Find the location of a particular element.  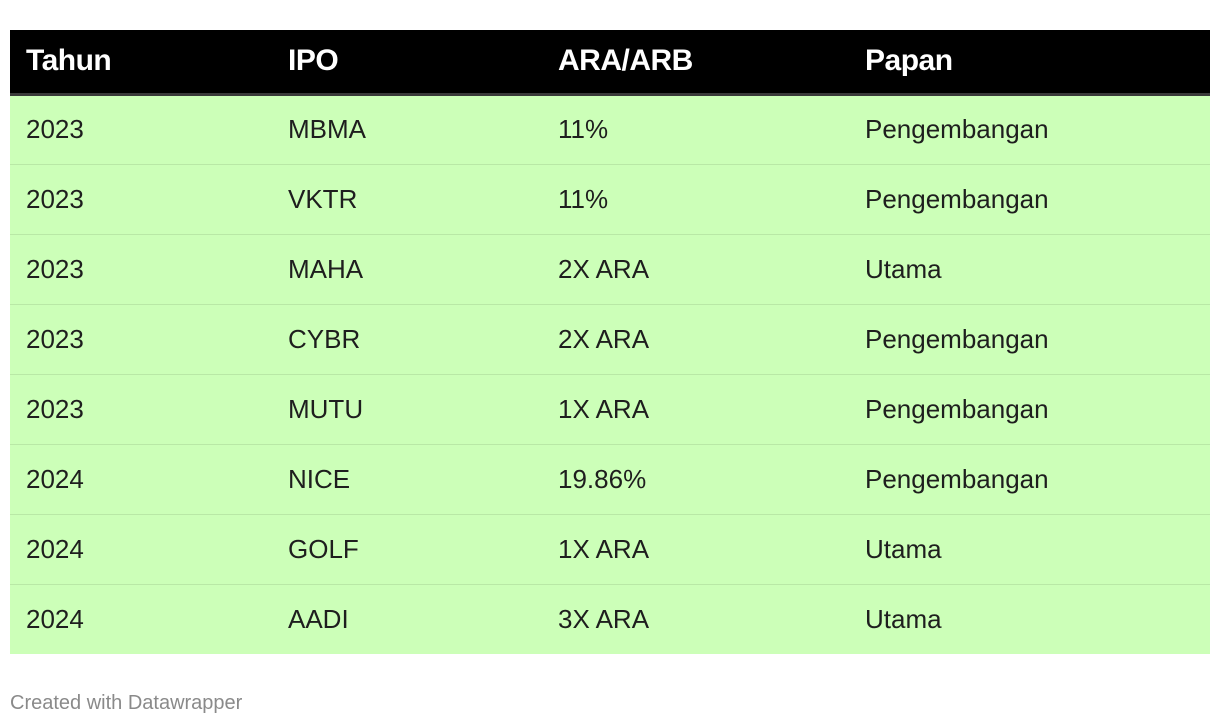

header-cell-ara-arb: ARA/ARB is located at coordinates (695, 63).